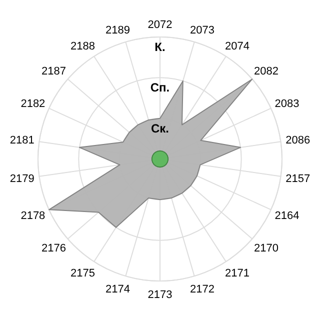 The width and height of the screenshot is (320, 320). Describe the element at coordinates (202, 289) in the screenshot. I see `spoke-label: 2172` at that location.